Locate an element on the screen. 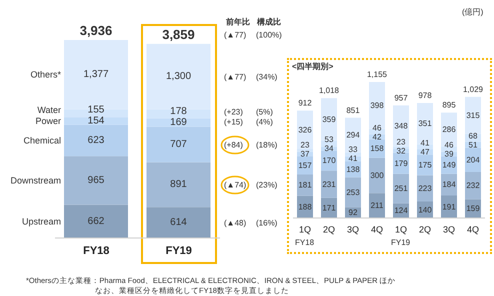 This screenshot has height=296, width=494. data-label: 614 is located at coordinates (179, 222).